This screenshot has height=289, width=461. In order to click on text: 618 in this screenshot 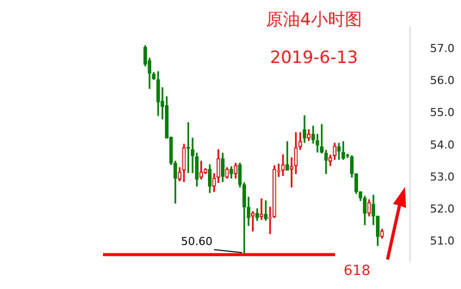, I will do `click(357, 271)`.